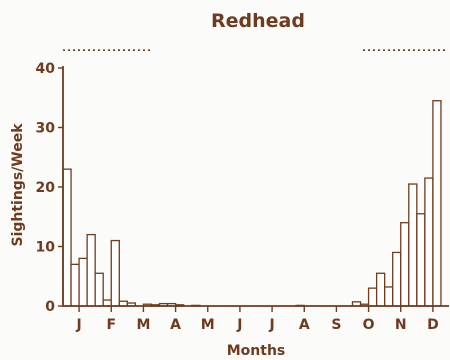 The height and width of the screenshot is (360, 450). Describe the element at coordinates (50, 307) in the screenshot. I see `y-tick-label: 0` at that location.